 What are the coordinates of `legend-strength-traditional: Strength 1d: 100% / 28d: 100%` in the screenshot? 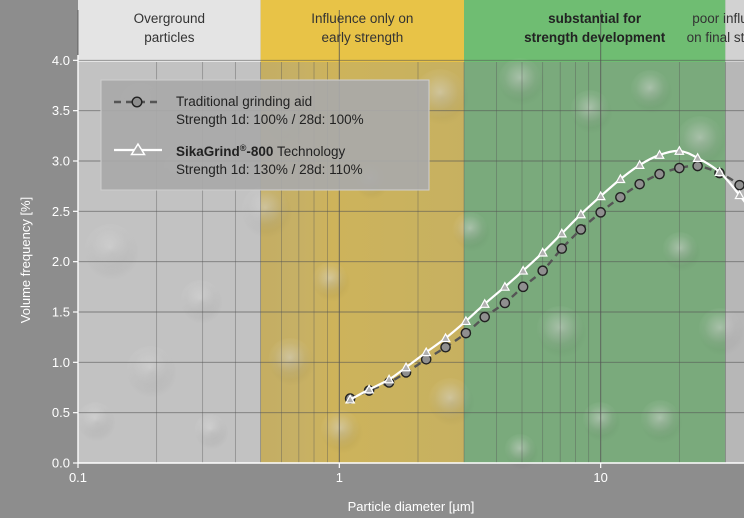 It's located at (270, 119).